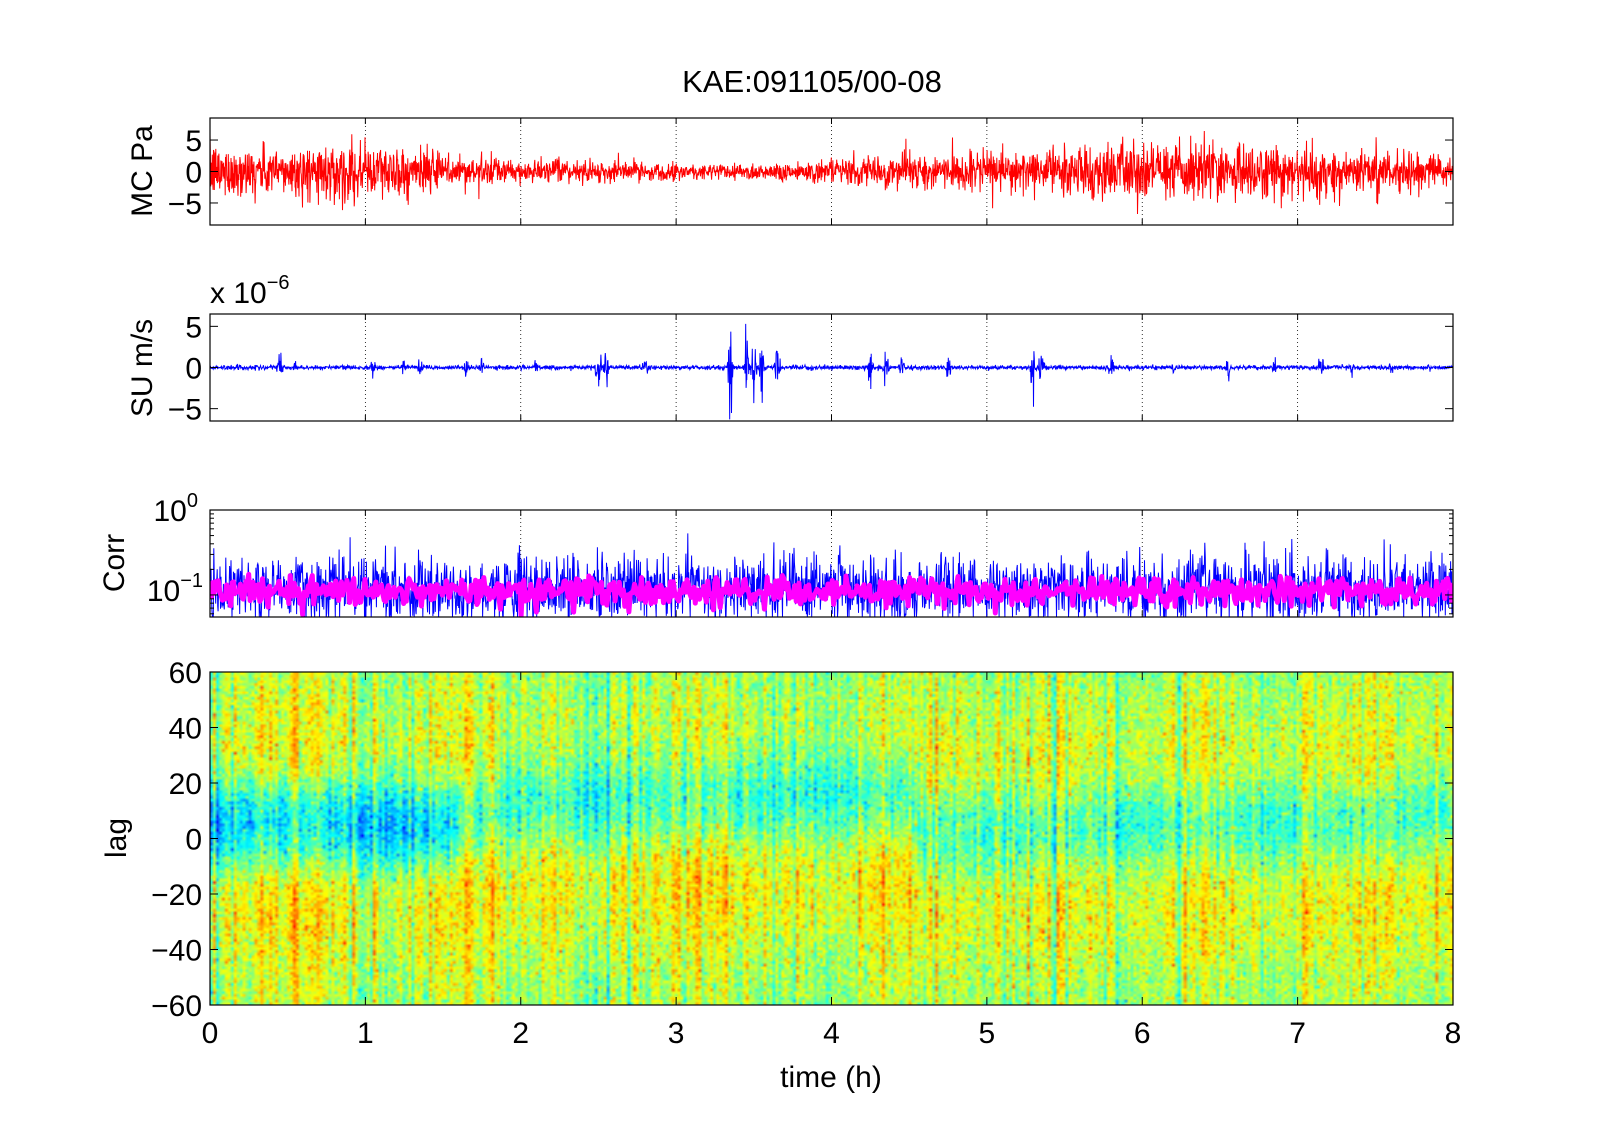 This screenshot has width=1597, height=1124. What do you see at coordinates (676, 1033) in the screenshot?
I see `x-tick-label: 3` at bounding box center [676, 1033].